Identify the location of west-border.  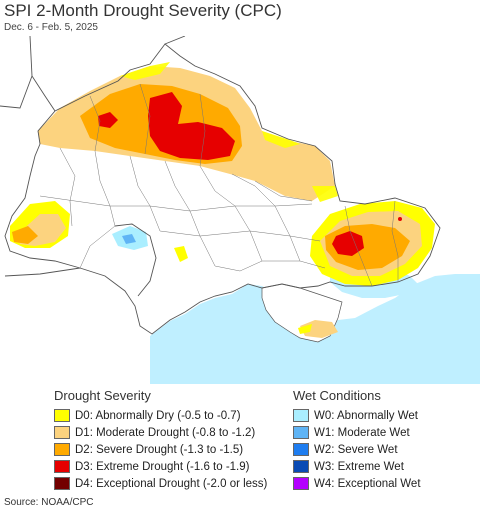
(16, 92).